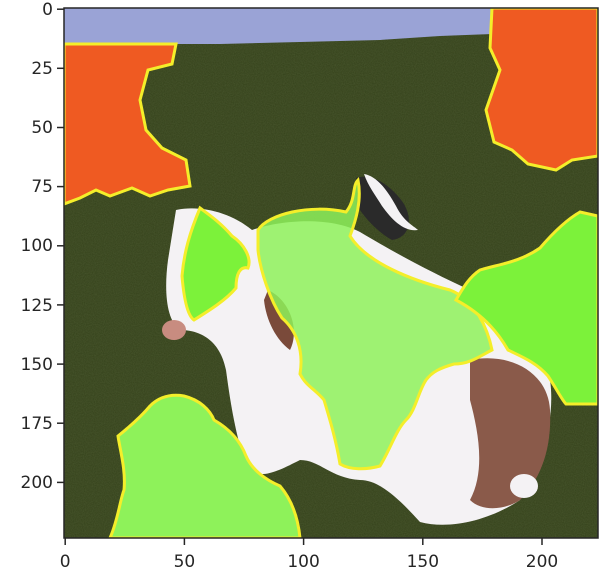 Image resolution: width=600 pixels, height=577 pixels. What do you see at coordinates (423, 562) in the screenshot?
I see `x-tick-label: 150` at bounding box center [423, 562].